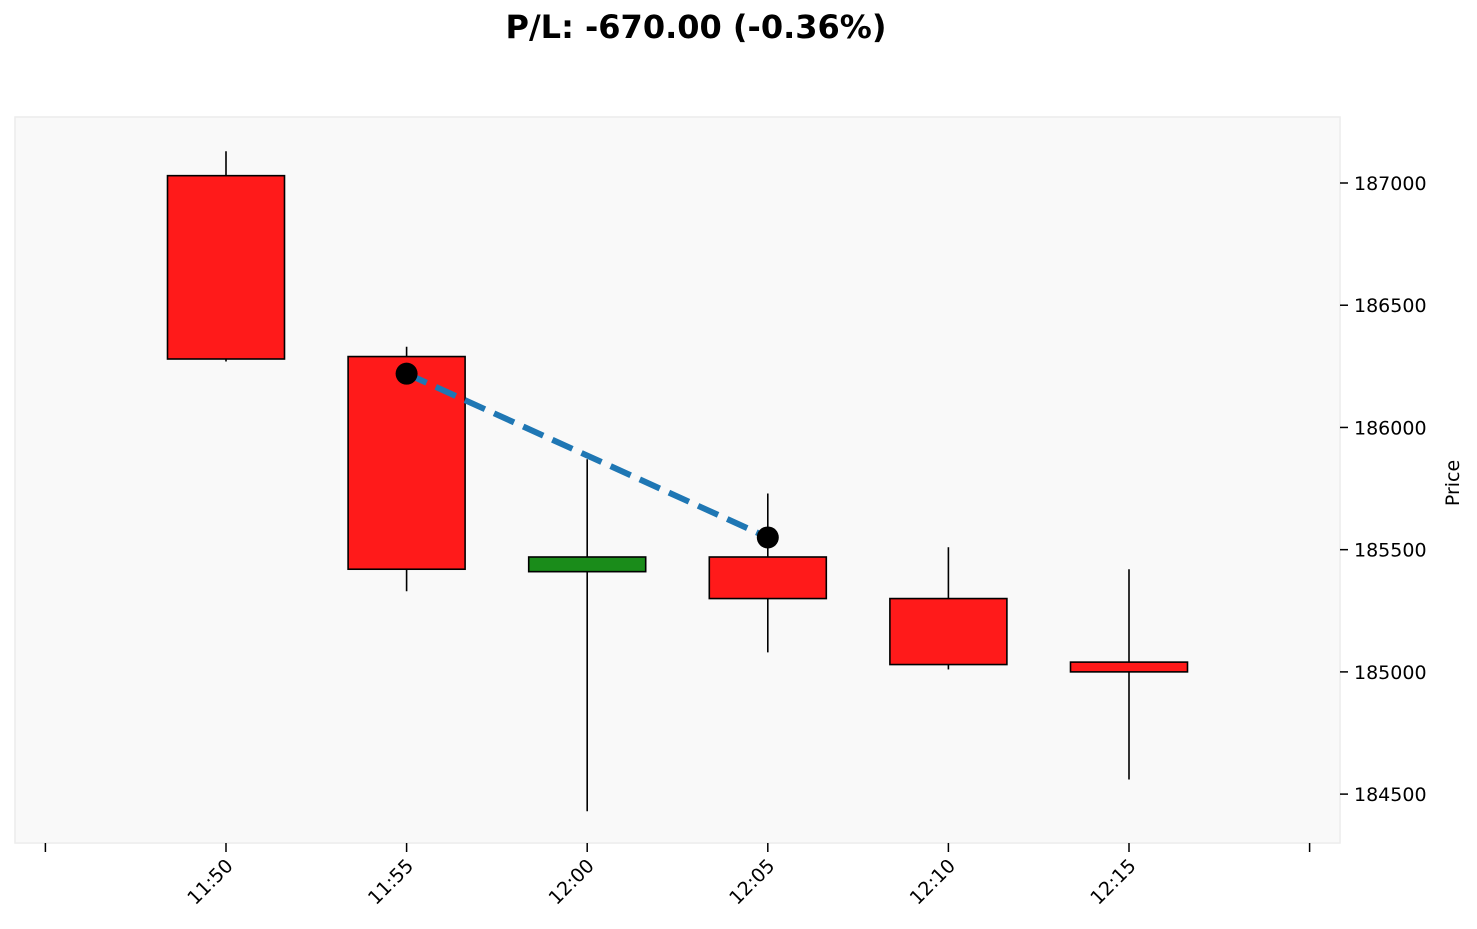  Describe the element at coordinates (1113, 882) in the screenshot. I see `x-tick-label: 12:15` at that location.